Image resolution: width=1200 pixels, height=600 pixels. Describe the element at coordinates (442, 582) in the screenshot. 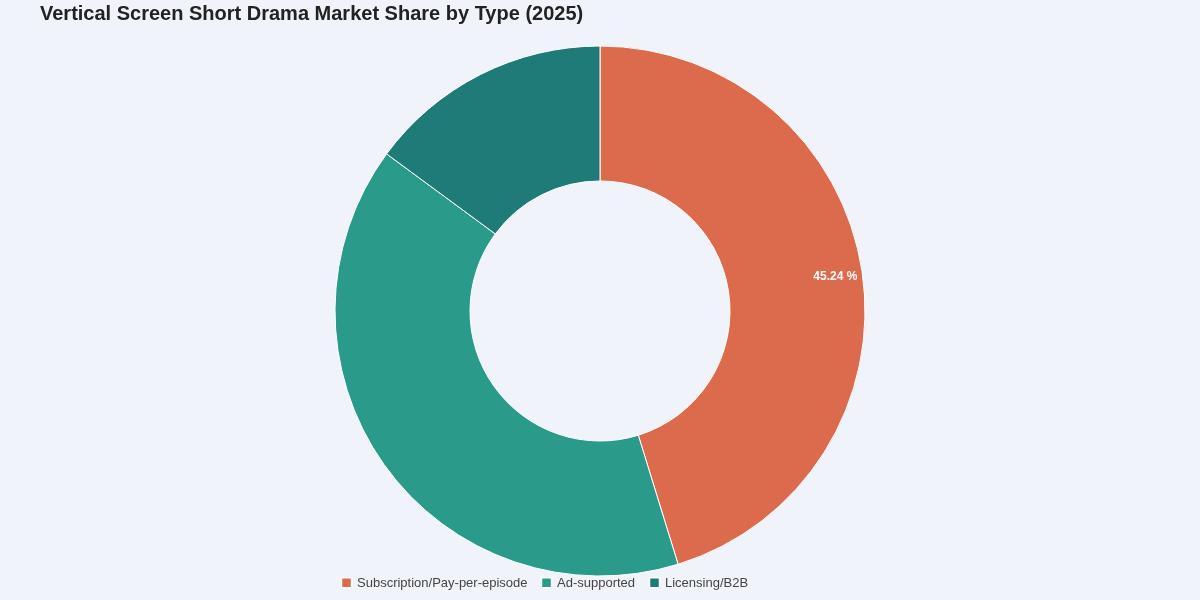

I see `legend-label: Subscription/Pay-per-episode` at that location.